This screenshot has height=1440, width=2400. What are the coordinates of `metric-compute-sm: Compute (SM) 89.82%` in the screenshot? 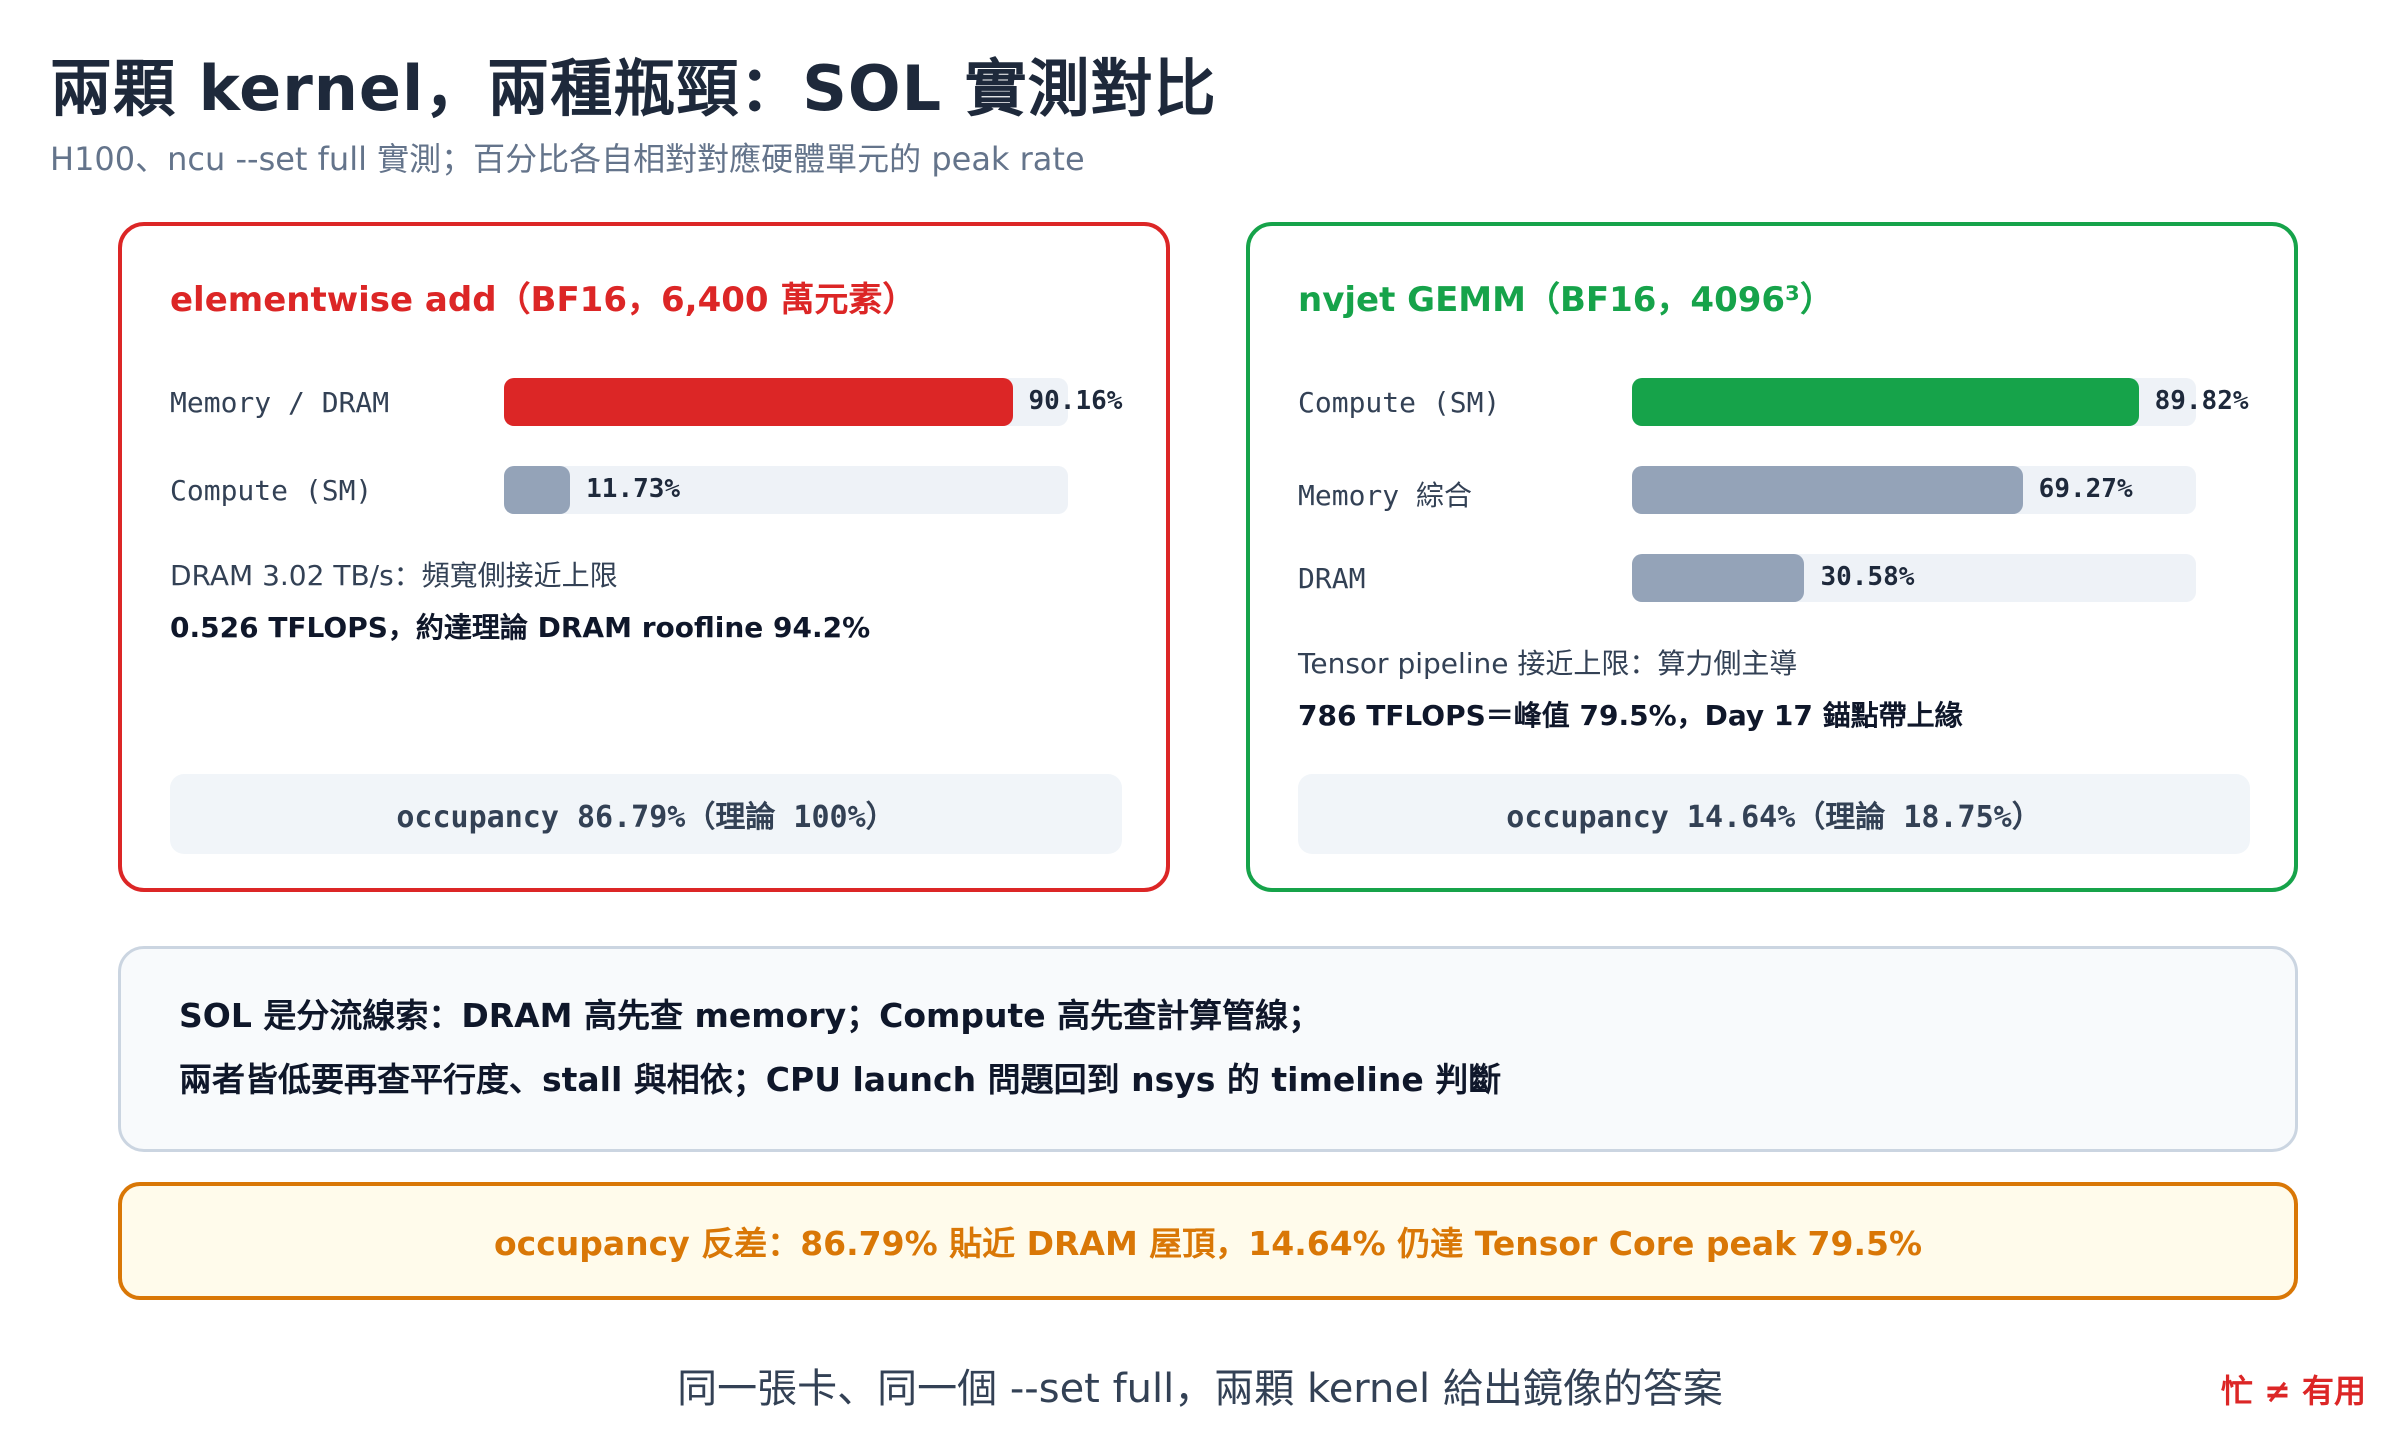 It's located at (1778, 402).